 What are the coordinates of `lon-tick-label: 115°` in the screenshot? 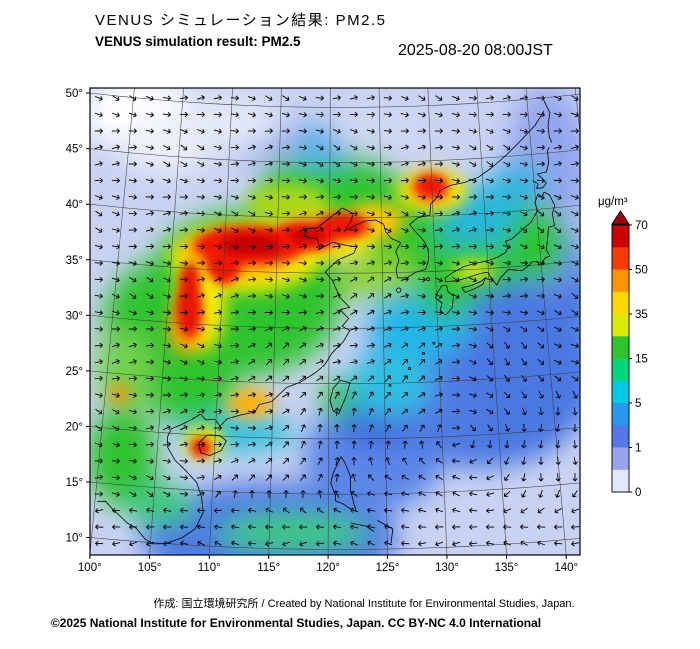 It's located at (268, 568).